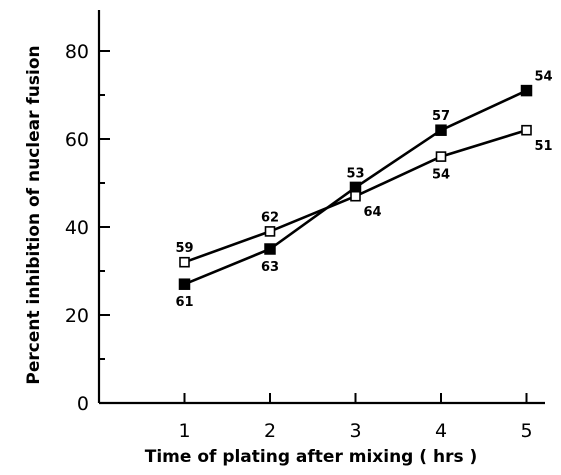 The width and height of the screenshot is (561, 475). What do you see at coordinates (311, 457) in the screenshot?
I see `x-axis-title: Time of plating after mixing ( hrs )` at bounding box center [311, 457].